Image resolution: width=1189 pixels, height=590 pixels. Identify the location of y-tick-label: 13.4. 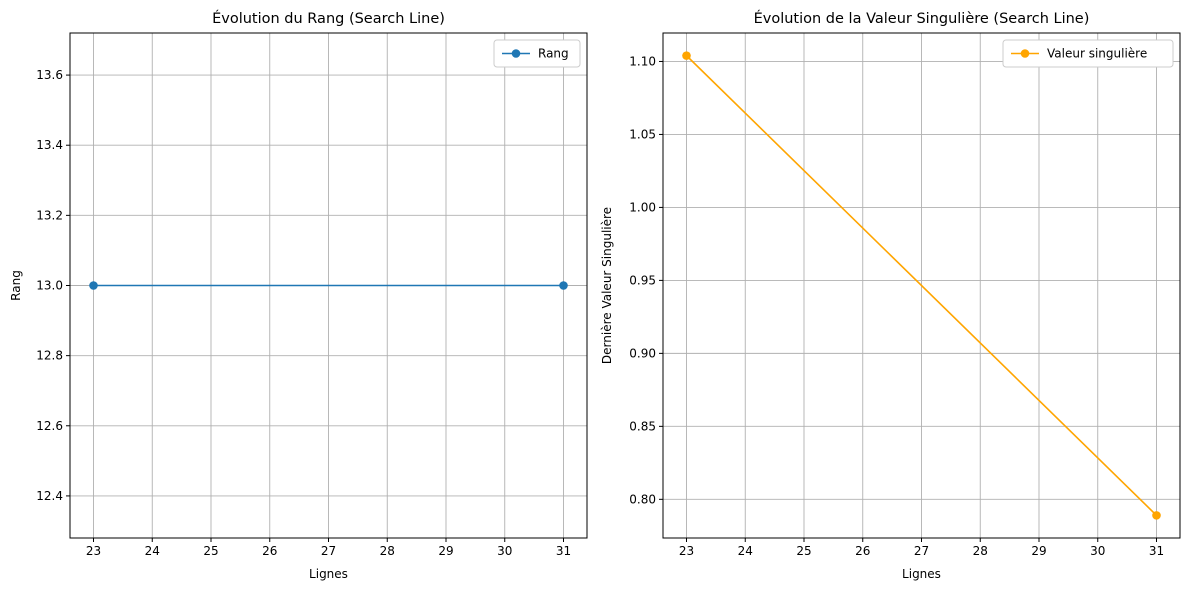
(49, 145).